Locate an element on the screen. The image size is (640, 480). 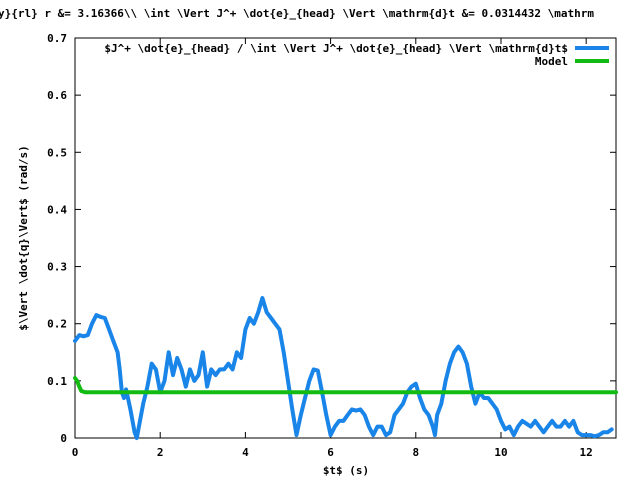
x-tick-label: 2 is located at coordinates (160, 452).